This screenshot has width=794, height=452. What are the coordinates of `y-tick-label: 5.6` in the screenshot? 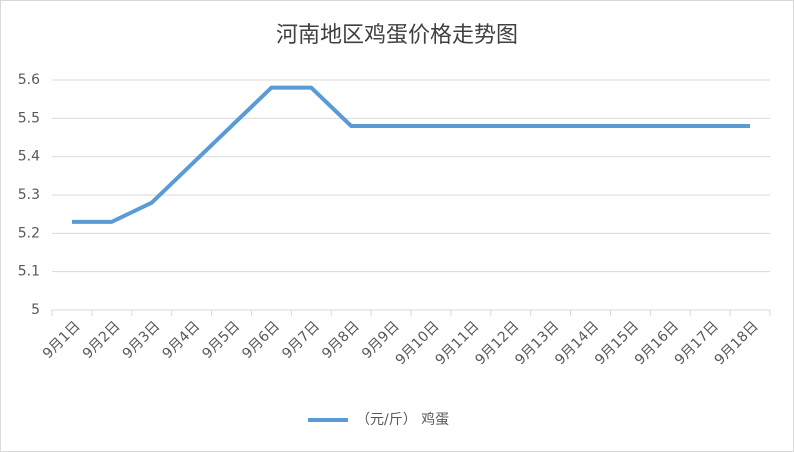 It's located at (29, 80).